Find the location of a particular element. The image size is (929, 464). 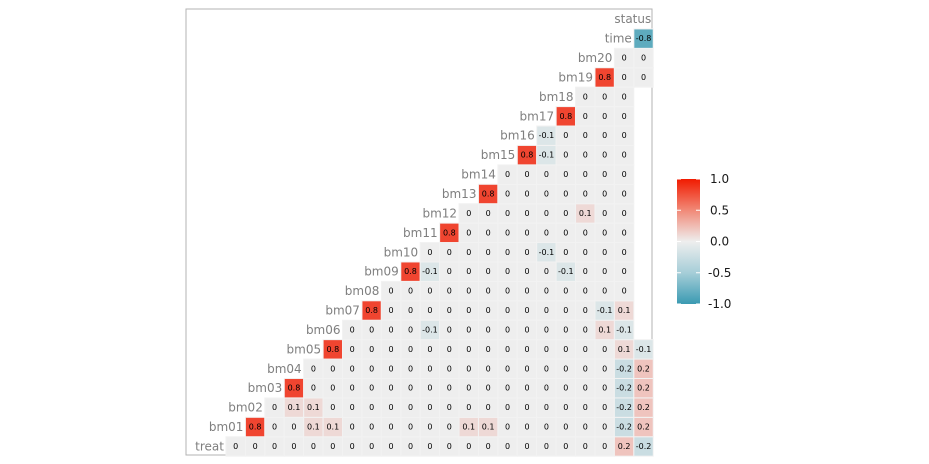

variable-label-status: status is located at coordinates (632, 19).